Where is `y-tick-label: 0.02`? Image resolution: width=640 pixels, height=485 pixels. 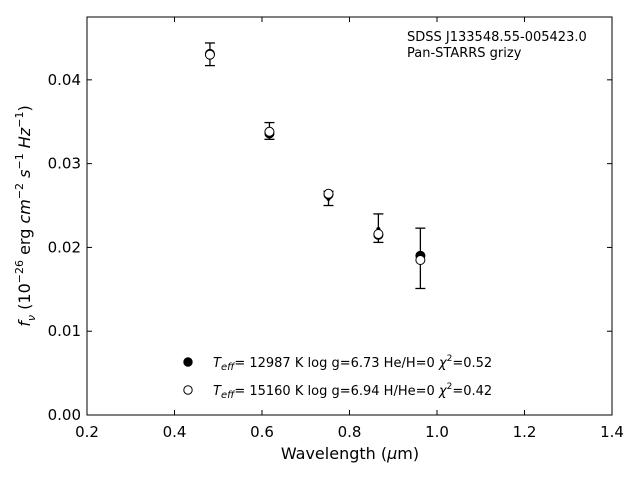
y-tick-label: 0.02 is located at coordinates (64, 247).